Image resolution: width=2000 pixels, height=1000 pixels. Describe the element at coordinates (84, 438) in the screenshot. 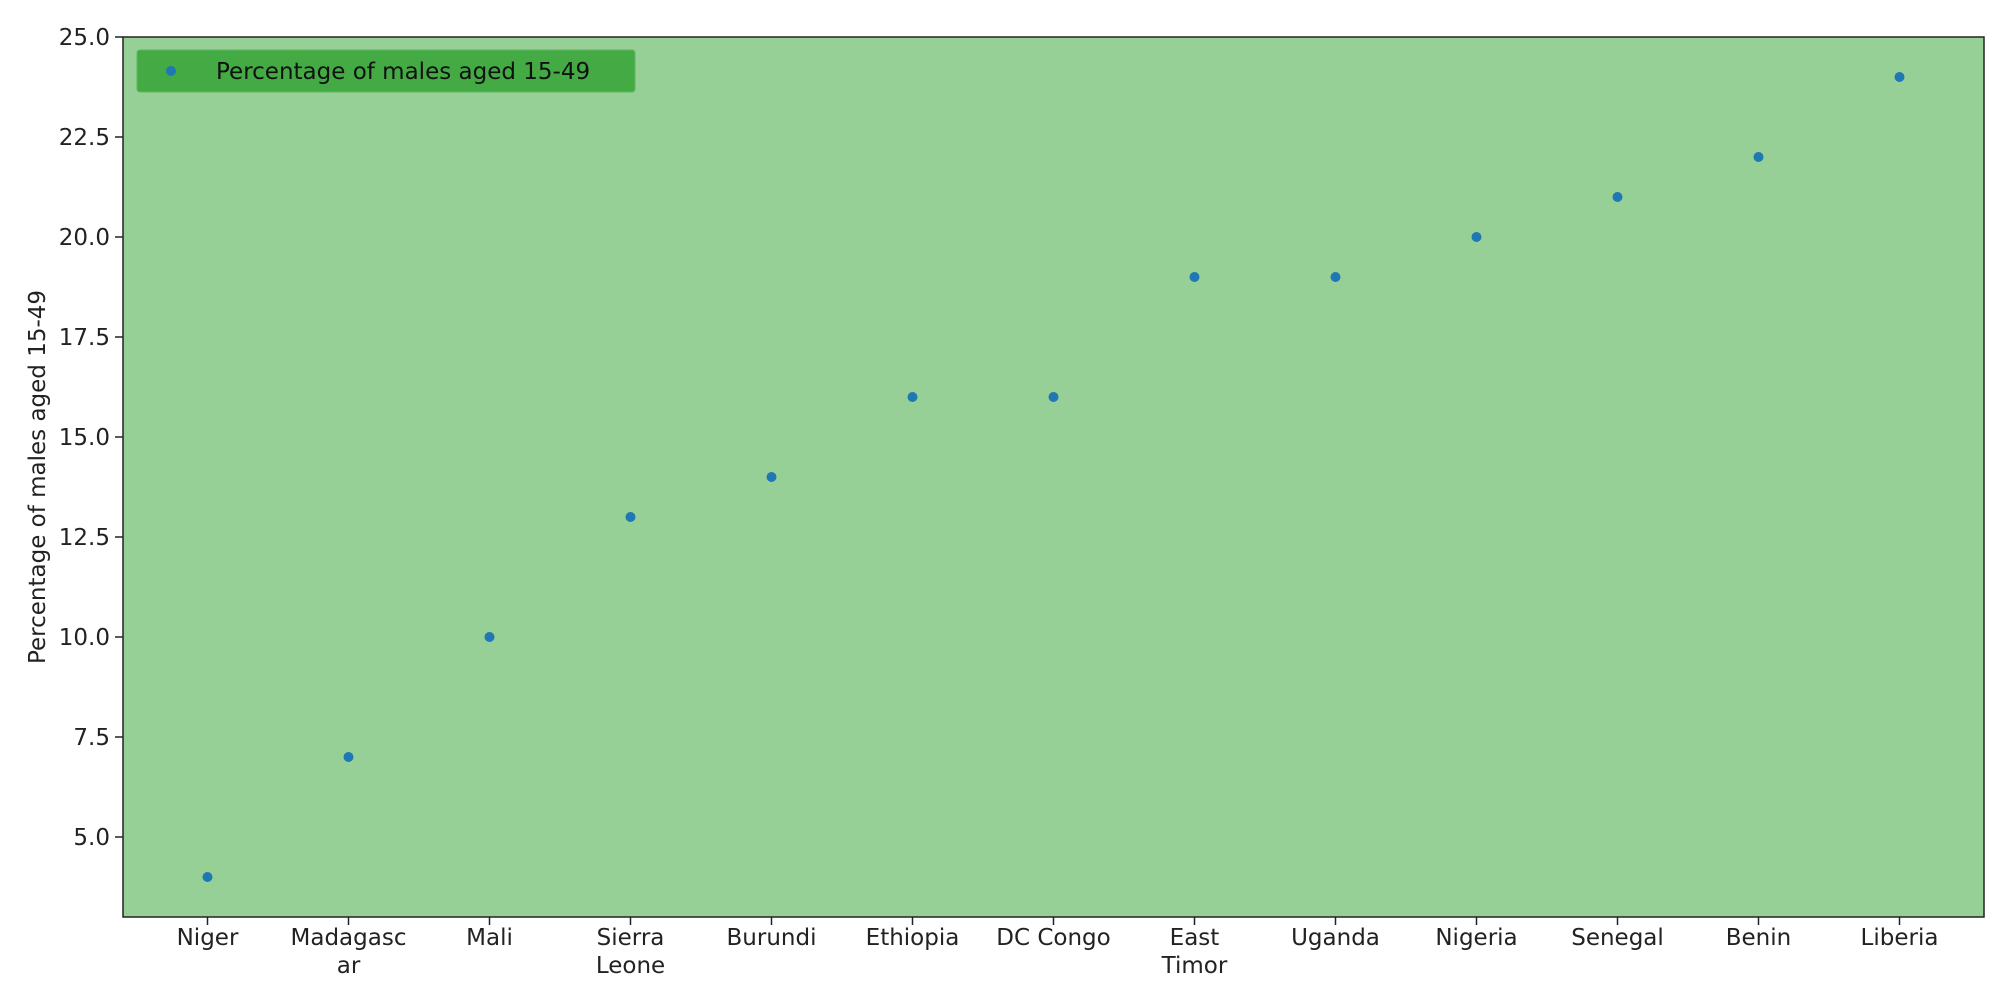

I see `y-tick-label: 15.0` at that location.